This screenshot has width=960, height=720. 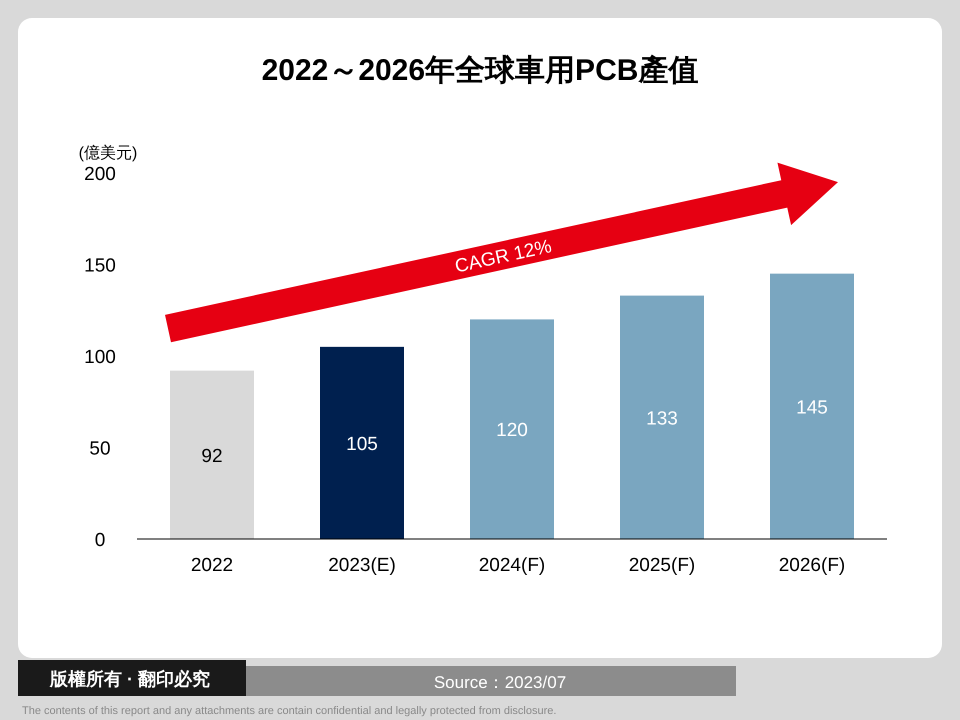 What do you see at coordinates (100, 174) in the screenshot?
I see `y-tick-label: 200` at bounding box center [100, 174].